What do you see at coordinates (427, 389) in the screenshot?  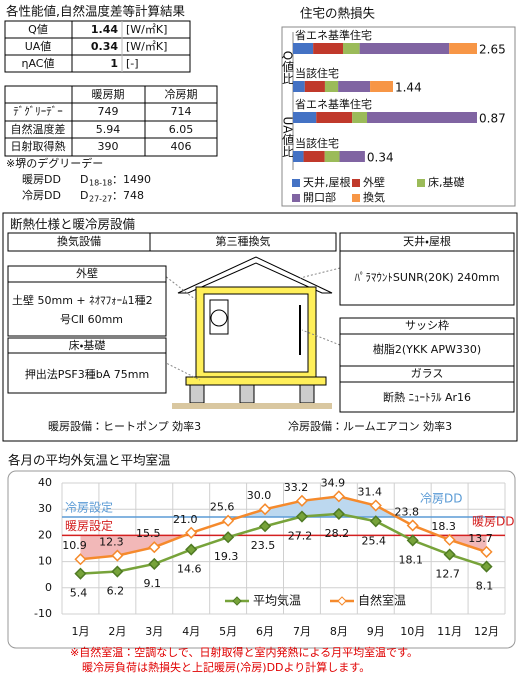 I see `glass-box` at bounding box center [427, 389].